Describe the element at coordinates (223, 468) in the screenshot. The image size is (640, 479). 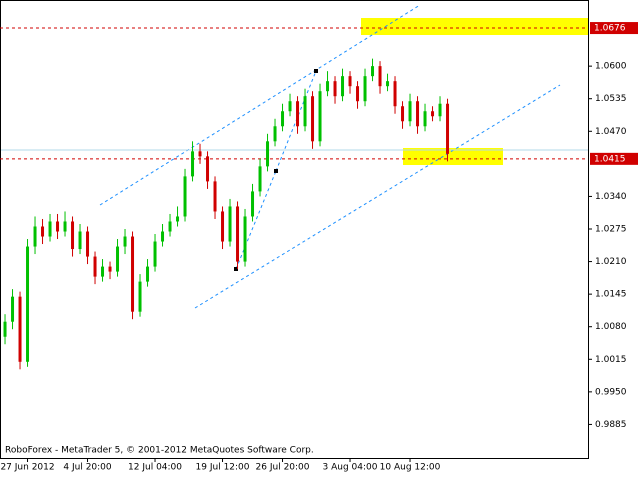
I see `x-tick-label: 19 Jul 12:00` at that location.